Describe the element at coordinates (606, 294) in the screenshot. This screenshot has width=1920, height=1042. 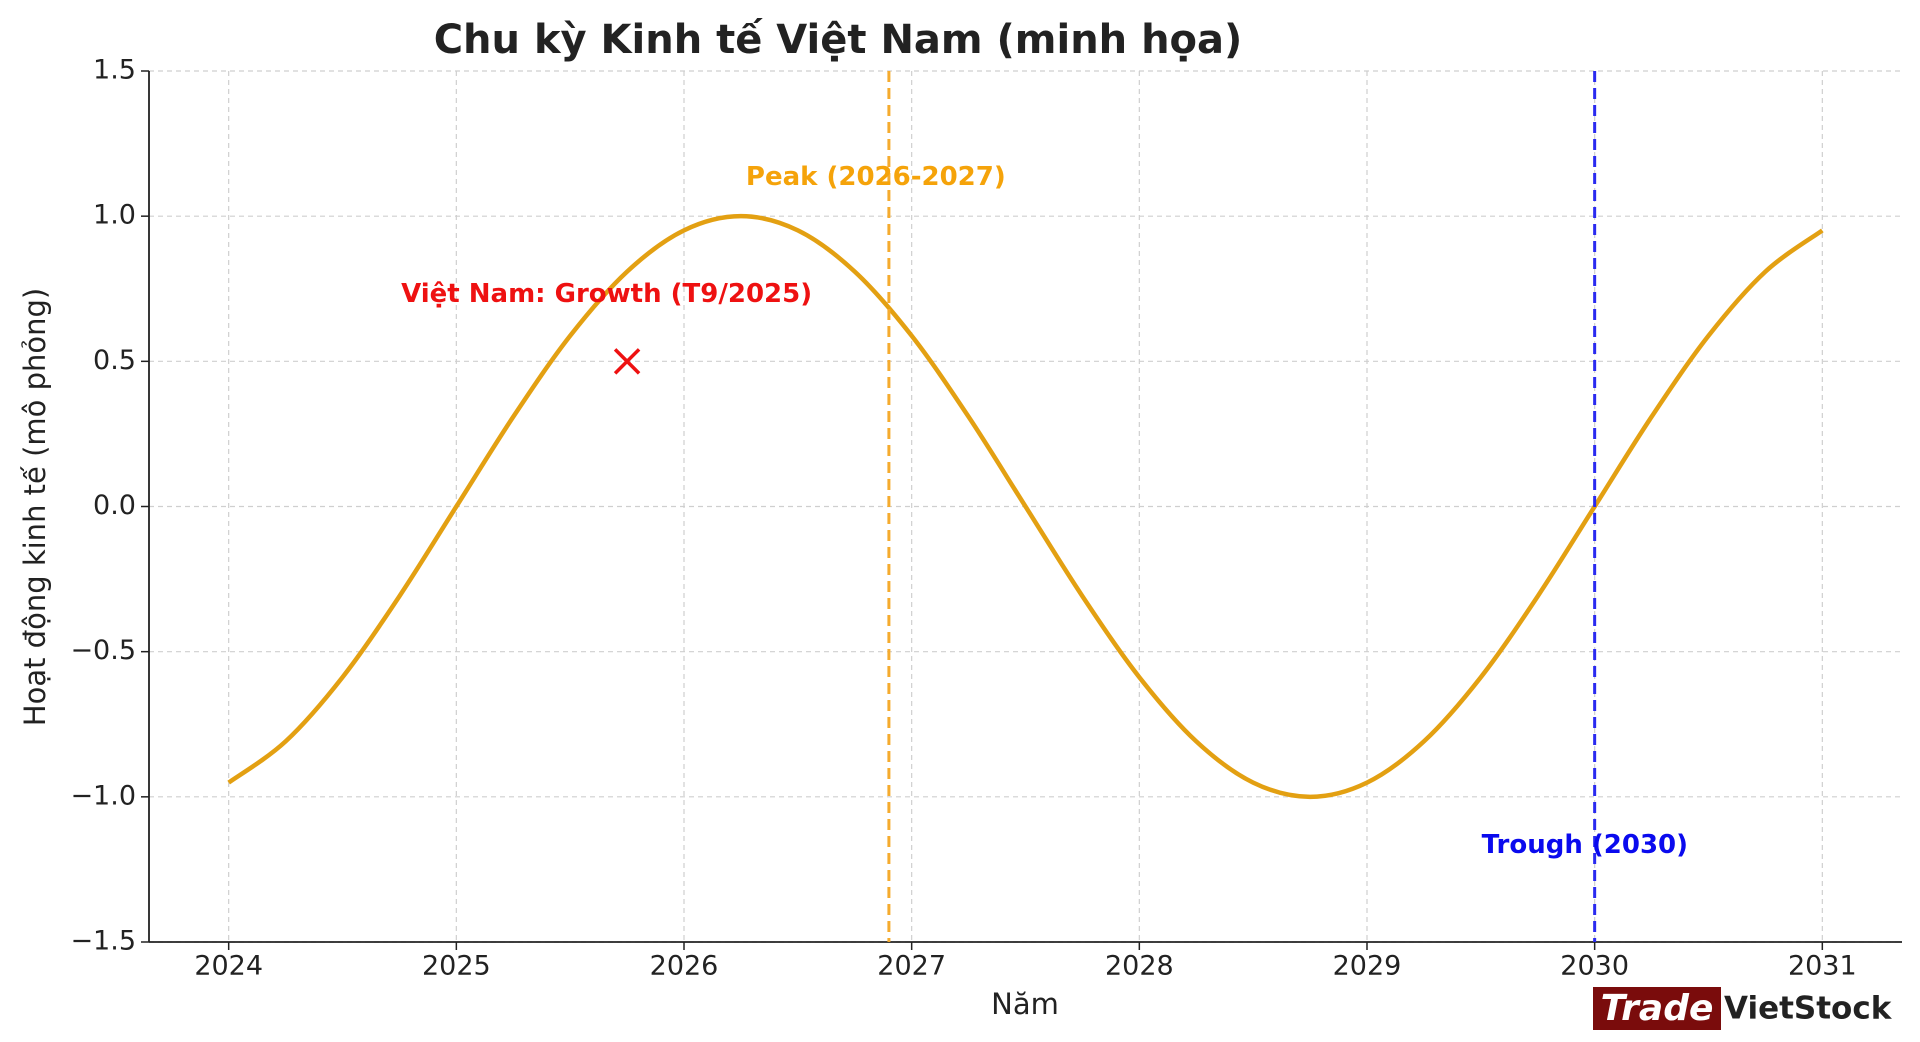
I see `annotation: Việt Nam: Growth (T9/2025)` at that location.